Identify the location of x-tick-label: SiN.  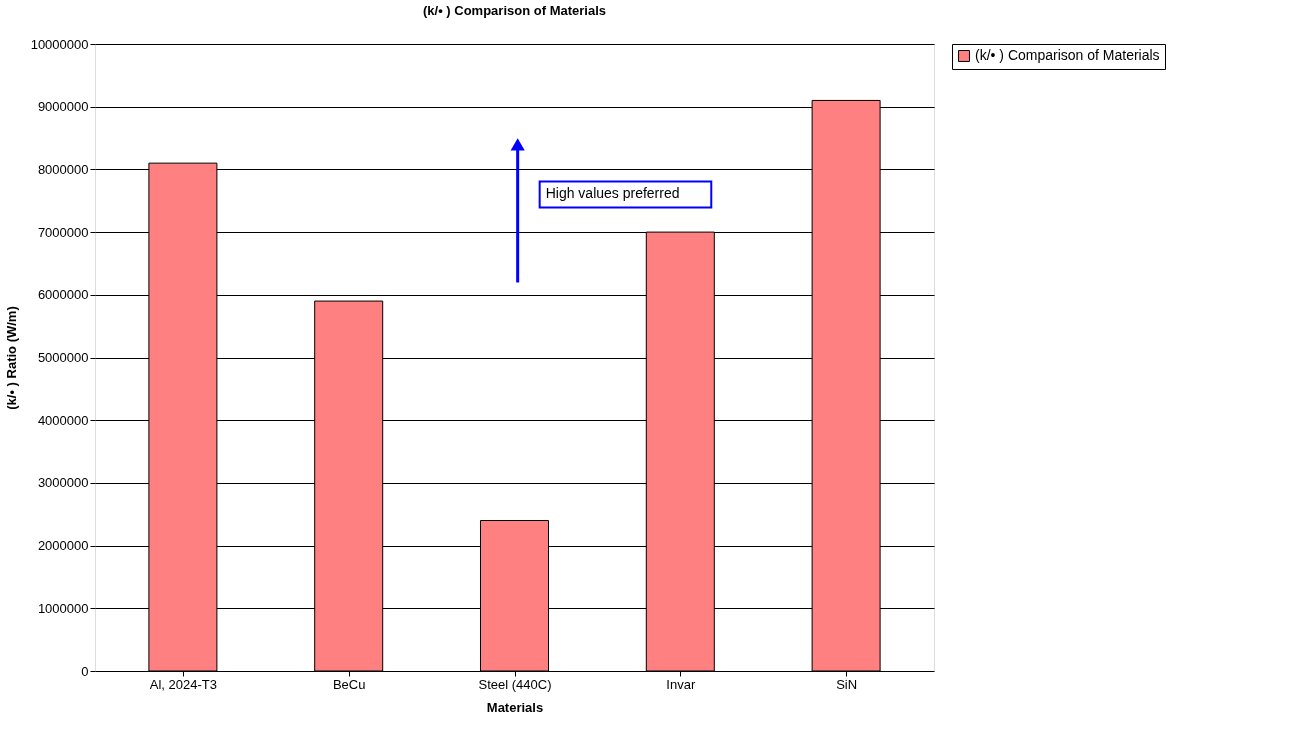
(847, 684).